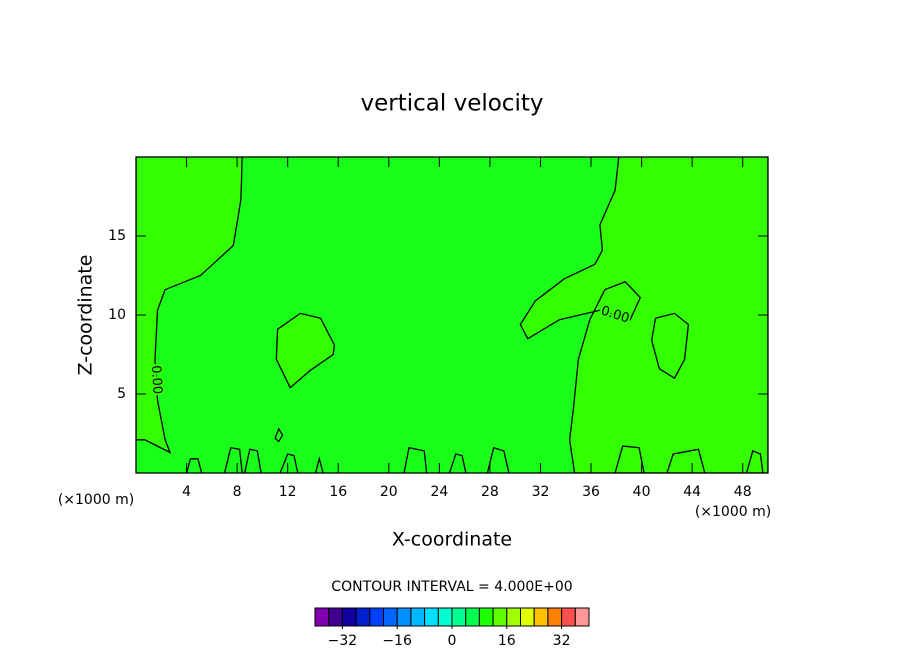 The image size is (904, 654). What do you see at coordinates (451, 587) in the screenshot?
I see `contour-interval-note: CONTOUR INTERVAL = 4.000E+00` at bounding box center [451, 587].